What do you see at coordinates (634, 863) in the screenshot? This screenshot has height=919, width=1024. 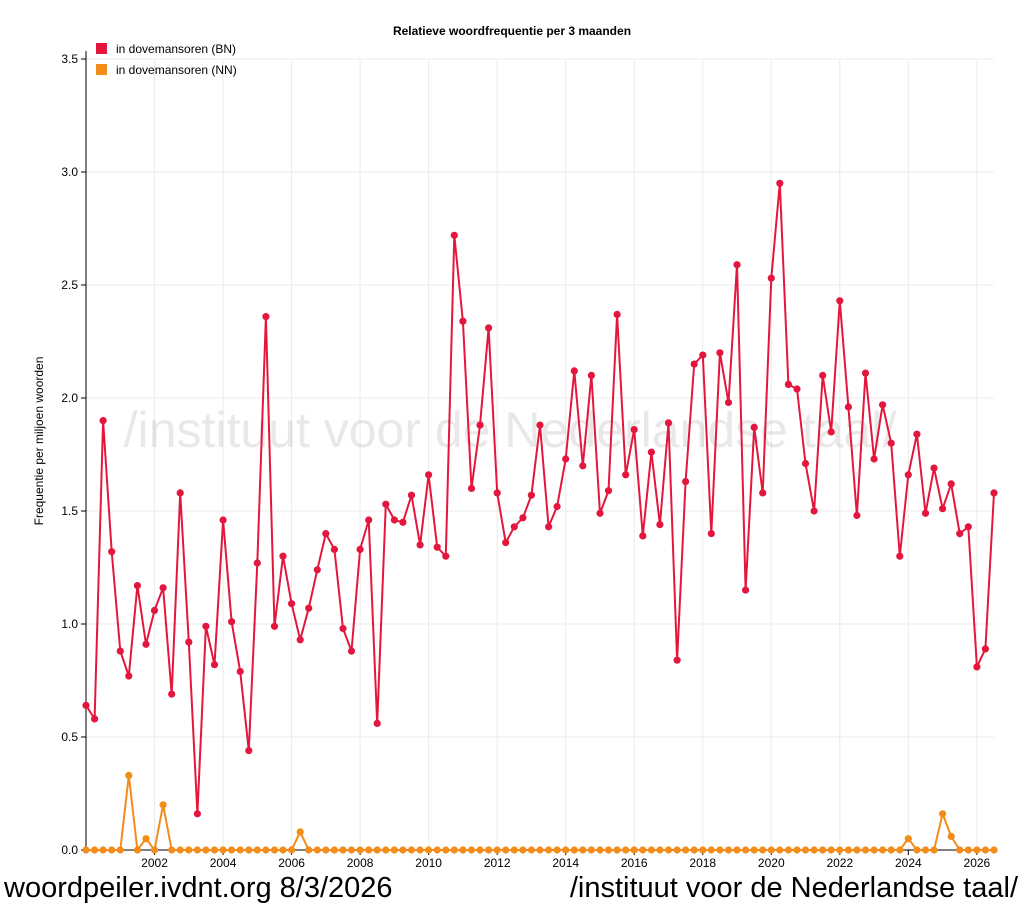 I see `x-tick-label: 2016` at bounding box center [634, 863].